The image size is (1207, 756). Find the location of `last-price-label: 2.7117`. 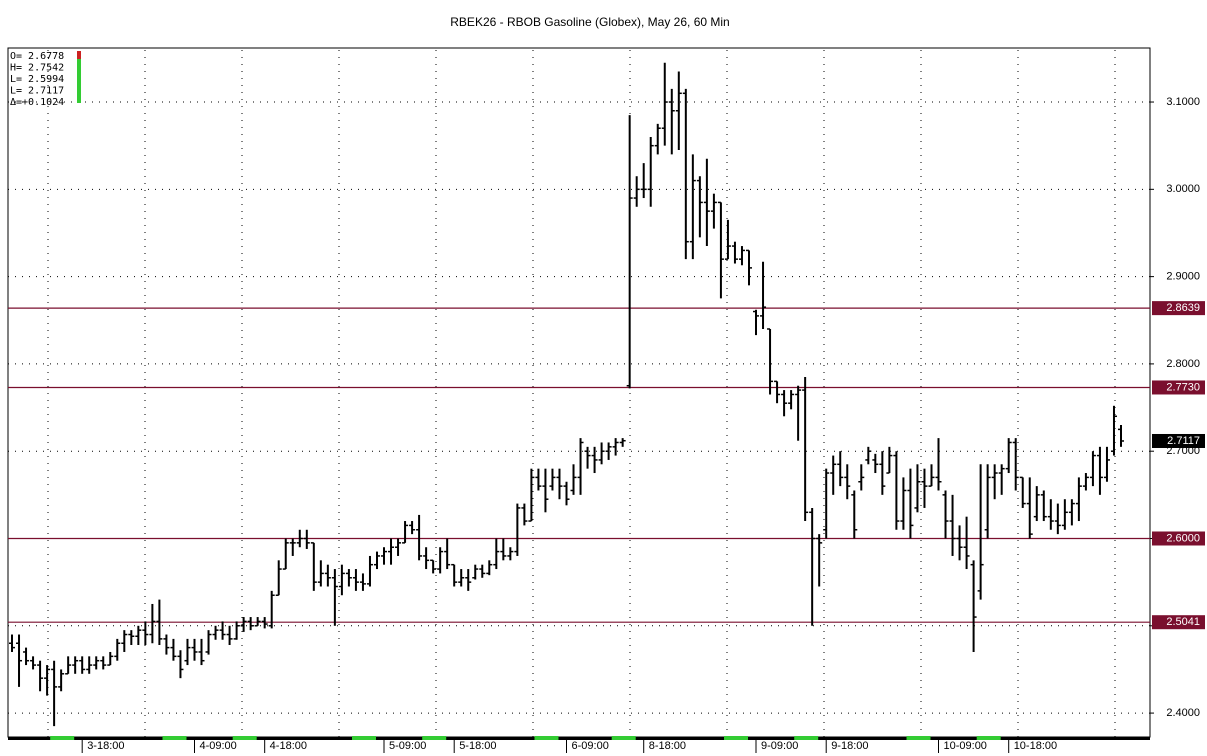

last-price-label: 2.7117 is located at coordinates (1183, 441).